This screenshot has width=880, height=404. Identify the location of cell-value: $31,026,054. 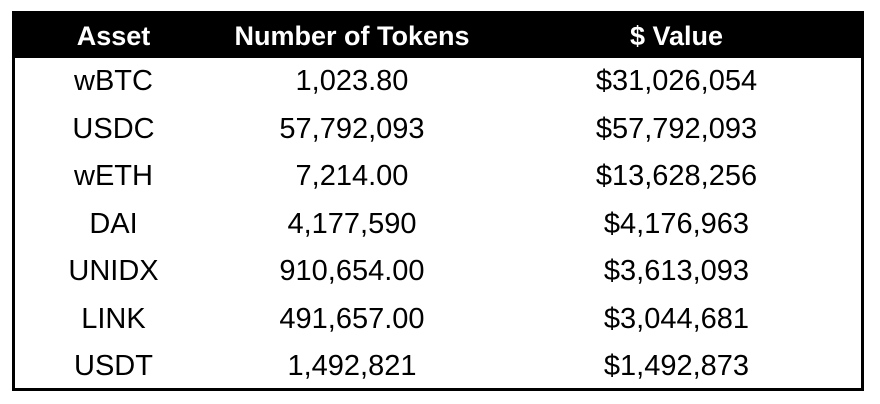
(676, 81).